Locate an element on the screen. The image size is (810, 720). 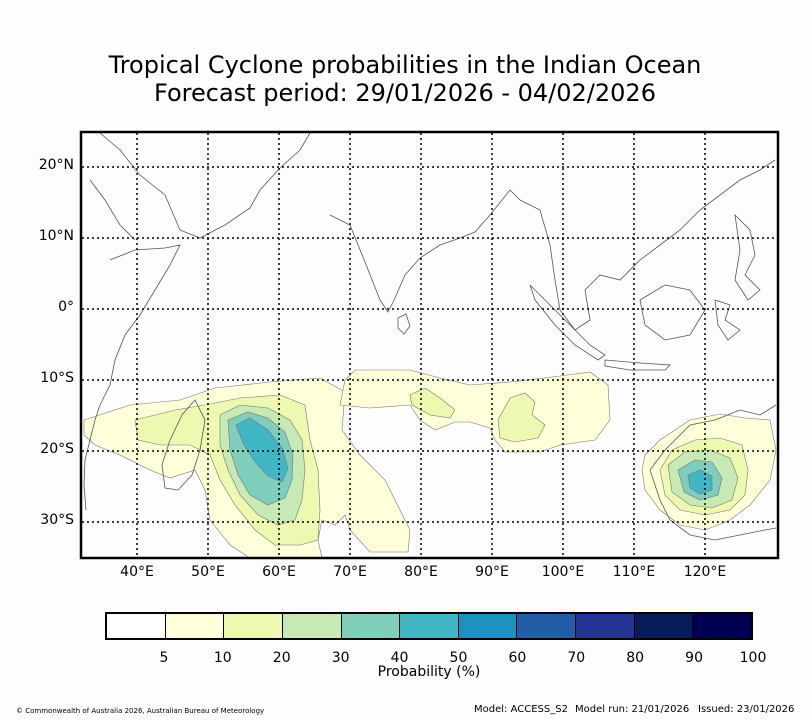
colorbar-tick-label: 60 is located at coordinates (517, 658).